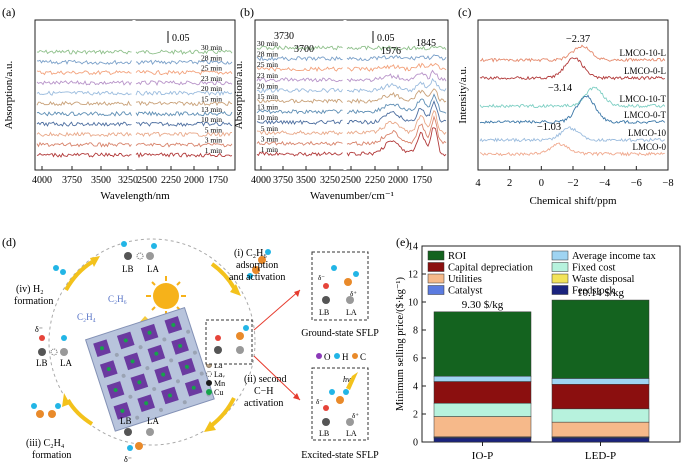 This screenshot has height=475, width=700. What do you see at coordinates (42, 180) in the screenshot?
I see `a-xtick-label: 4000` at bounding box center [42, 180].